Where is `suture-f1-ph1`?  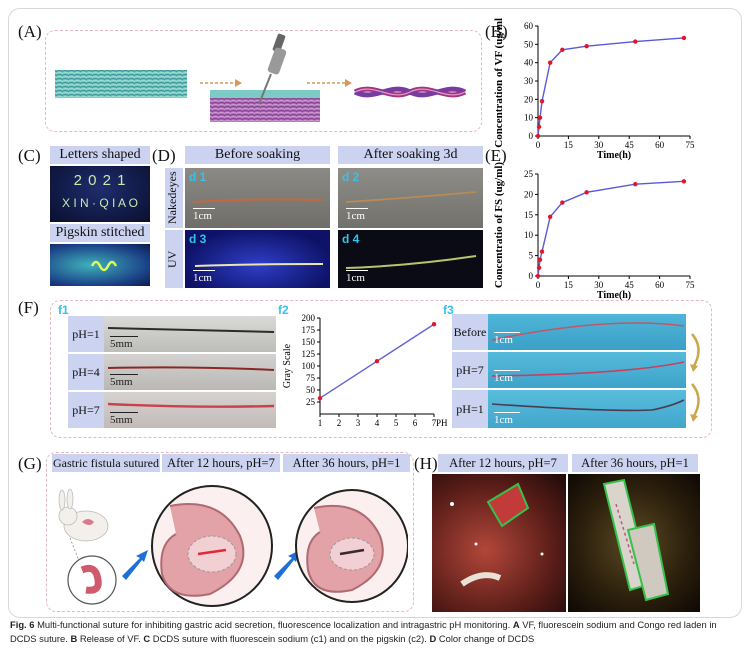
suture-f1-ph1 is located at coordinates (191, 330).